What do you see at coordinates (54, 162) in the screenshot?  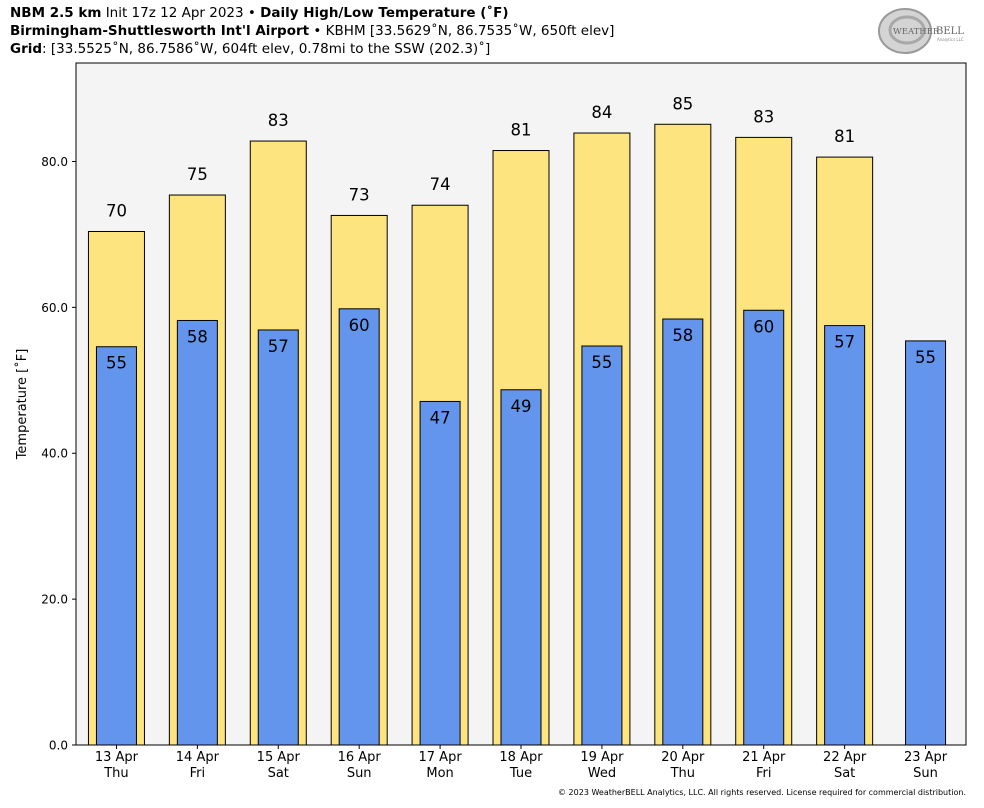 I see `y-tick-label: 80.0` at bounding box center [54, 162].